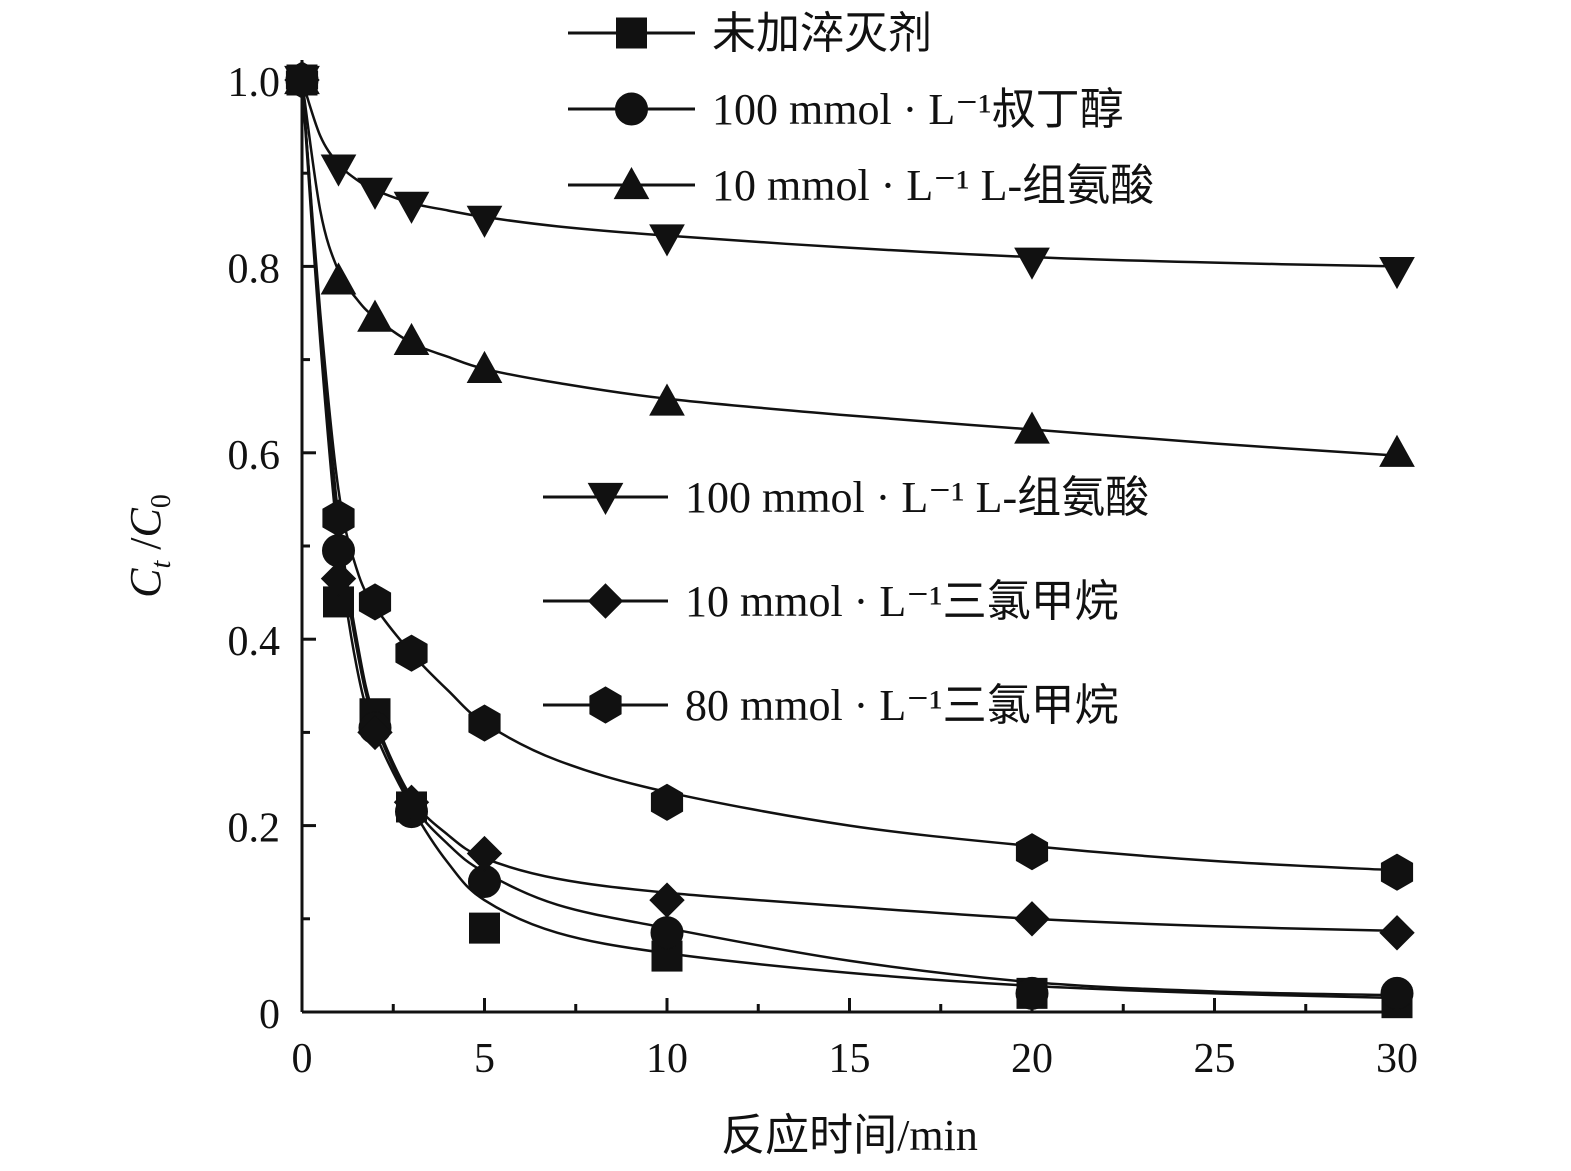 The height and width of the screenshot is (1171, 1571). I want to click on y-tick-label: 0.6, so click(254, 456).